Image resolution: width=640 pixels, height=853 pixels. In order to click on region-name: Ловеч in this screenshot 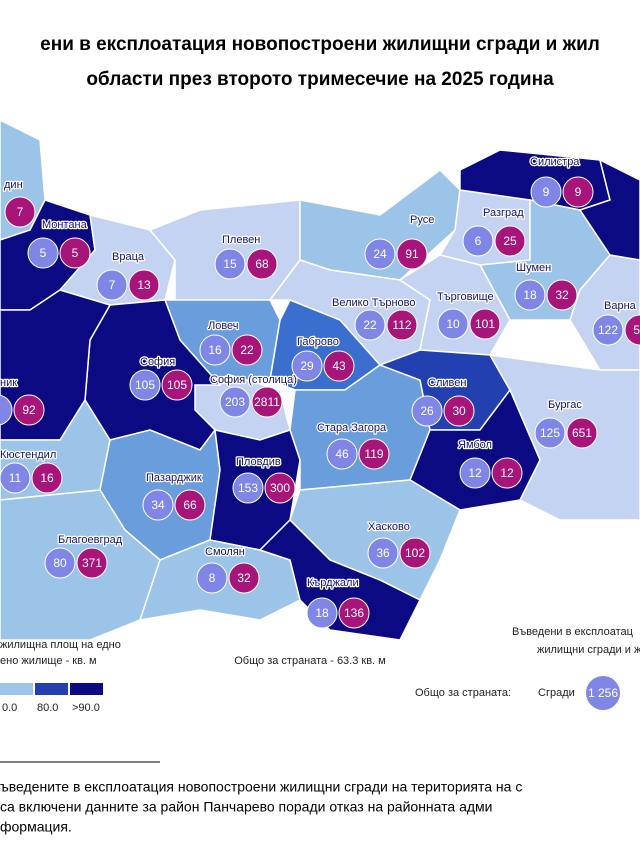, I will do `click(223, 326)`.